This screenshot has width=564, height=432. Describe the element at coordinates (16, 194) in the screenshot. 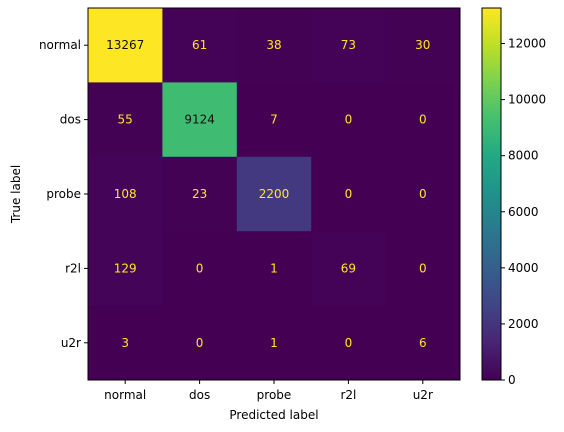

I see `y-axis-label: True label` at that location.